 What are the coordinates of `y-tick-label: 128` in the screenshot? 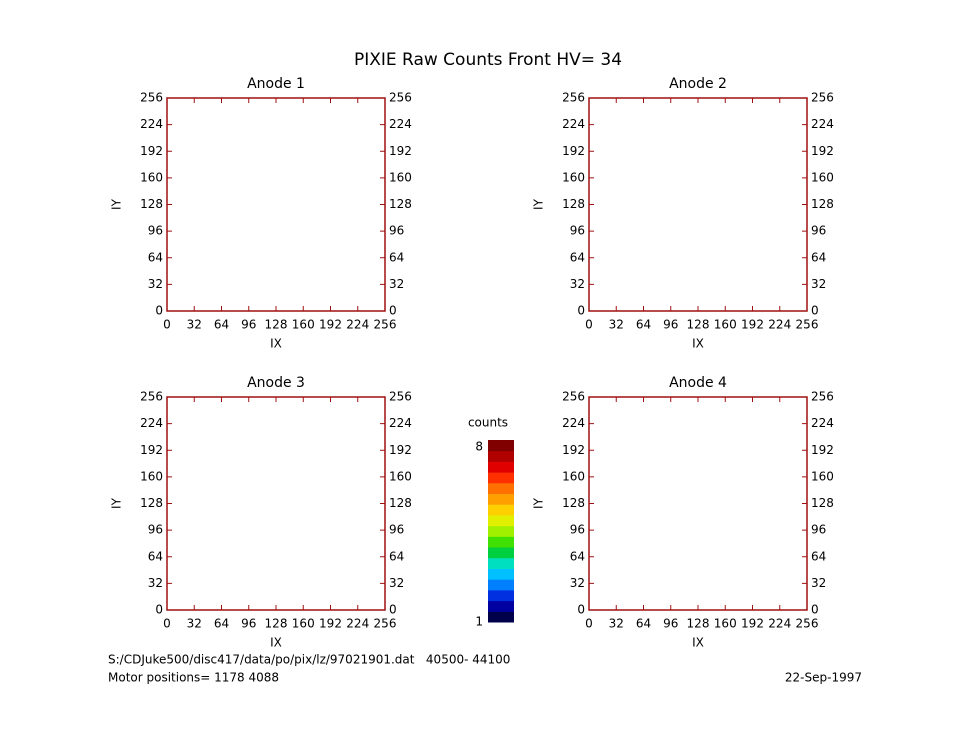 It's located at (573, 204).